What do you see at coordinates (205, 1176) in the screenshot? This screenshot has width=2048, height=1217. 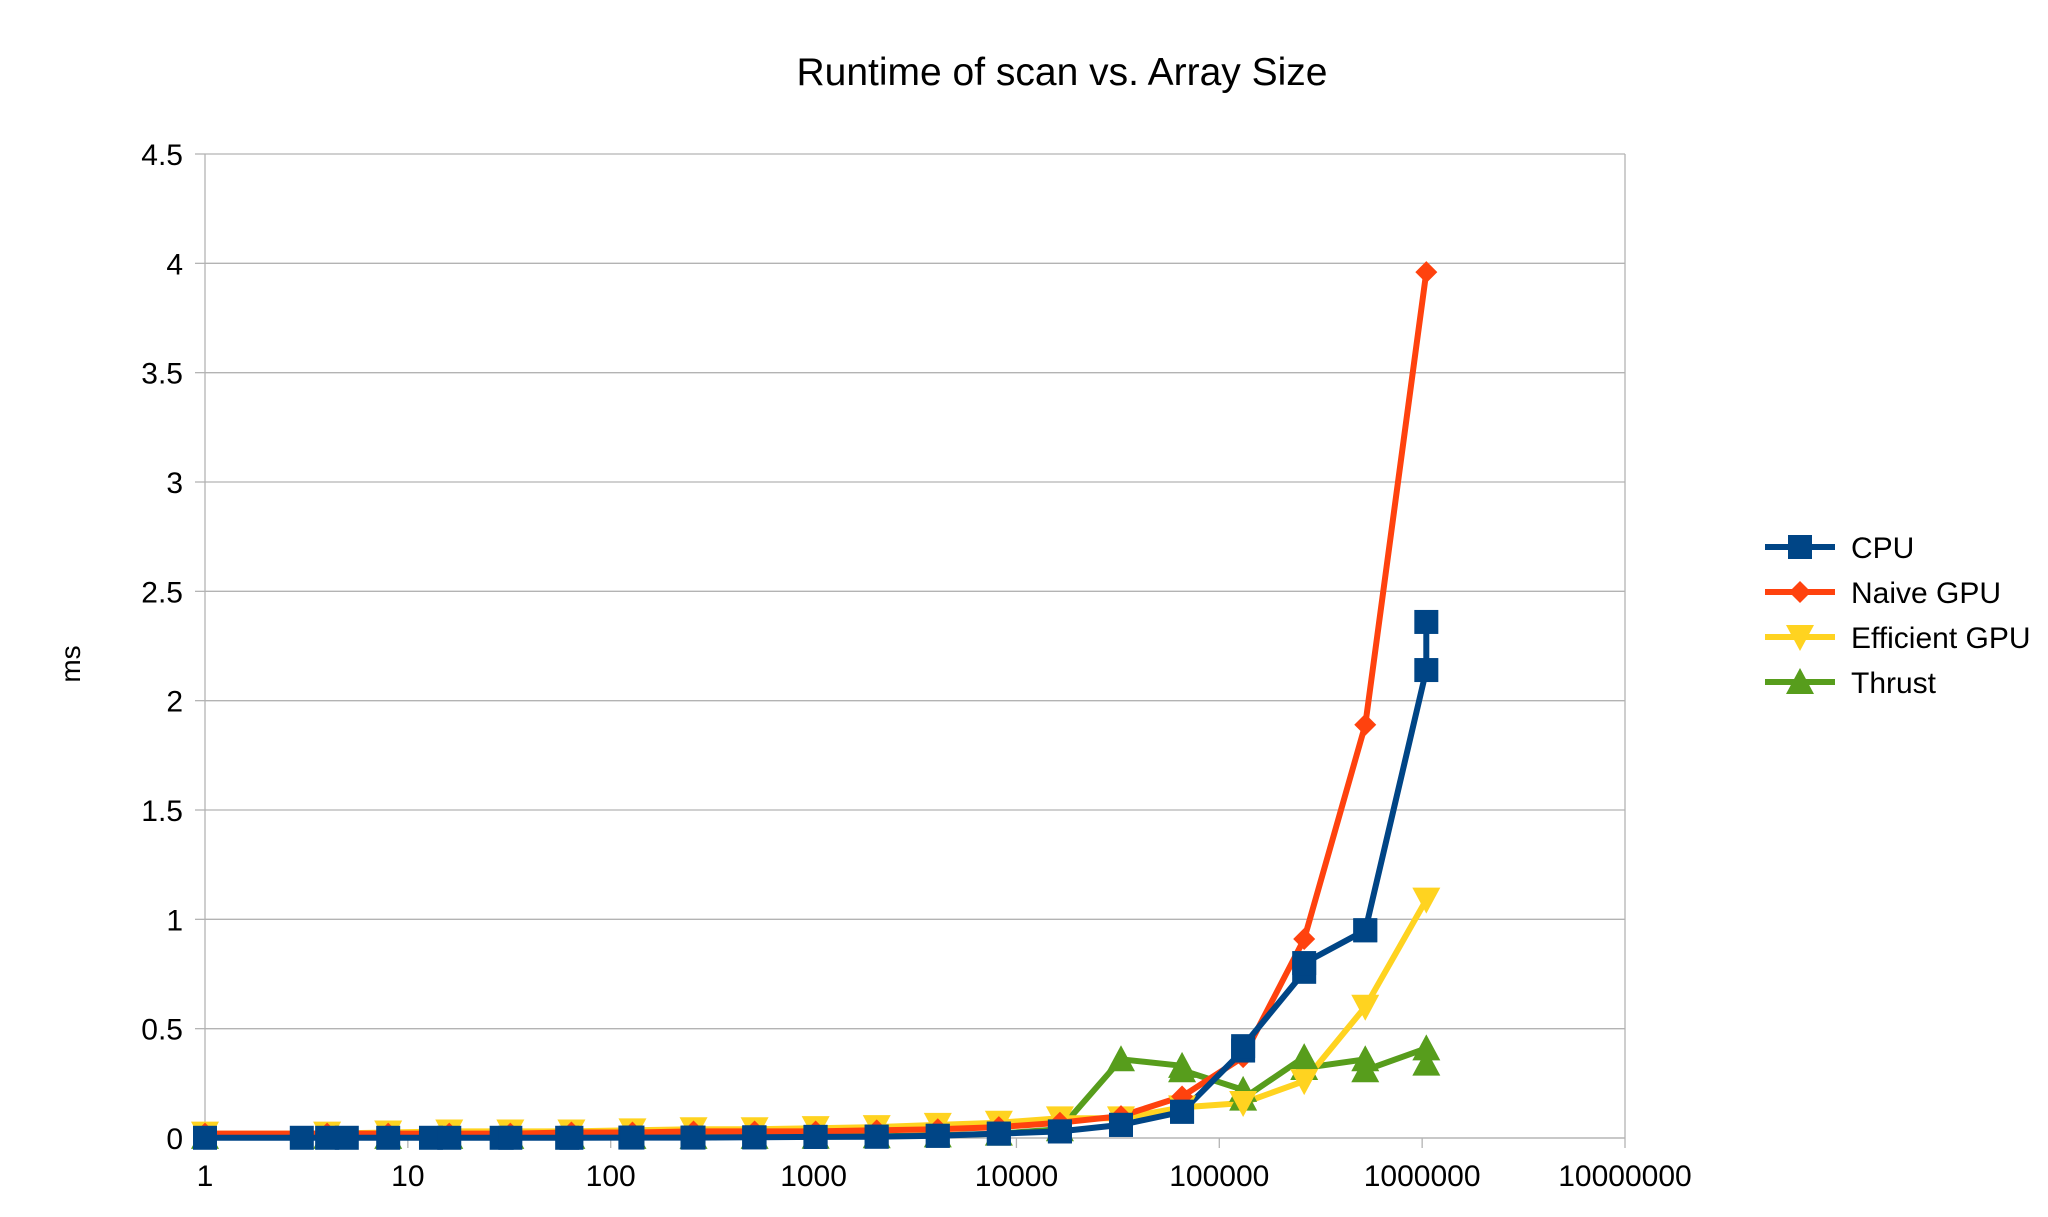 I see `x-tick-label: 1` at bounding box center [205, 1176].